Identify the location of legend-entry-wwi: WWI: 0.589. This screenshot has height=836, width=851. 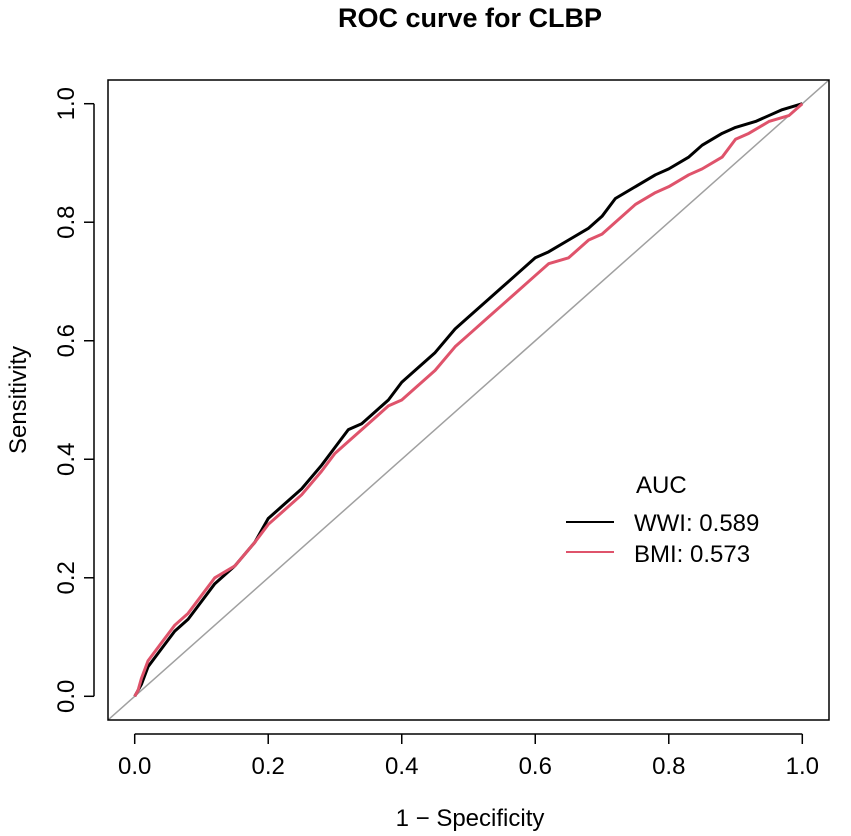
(696, 523).